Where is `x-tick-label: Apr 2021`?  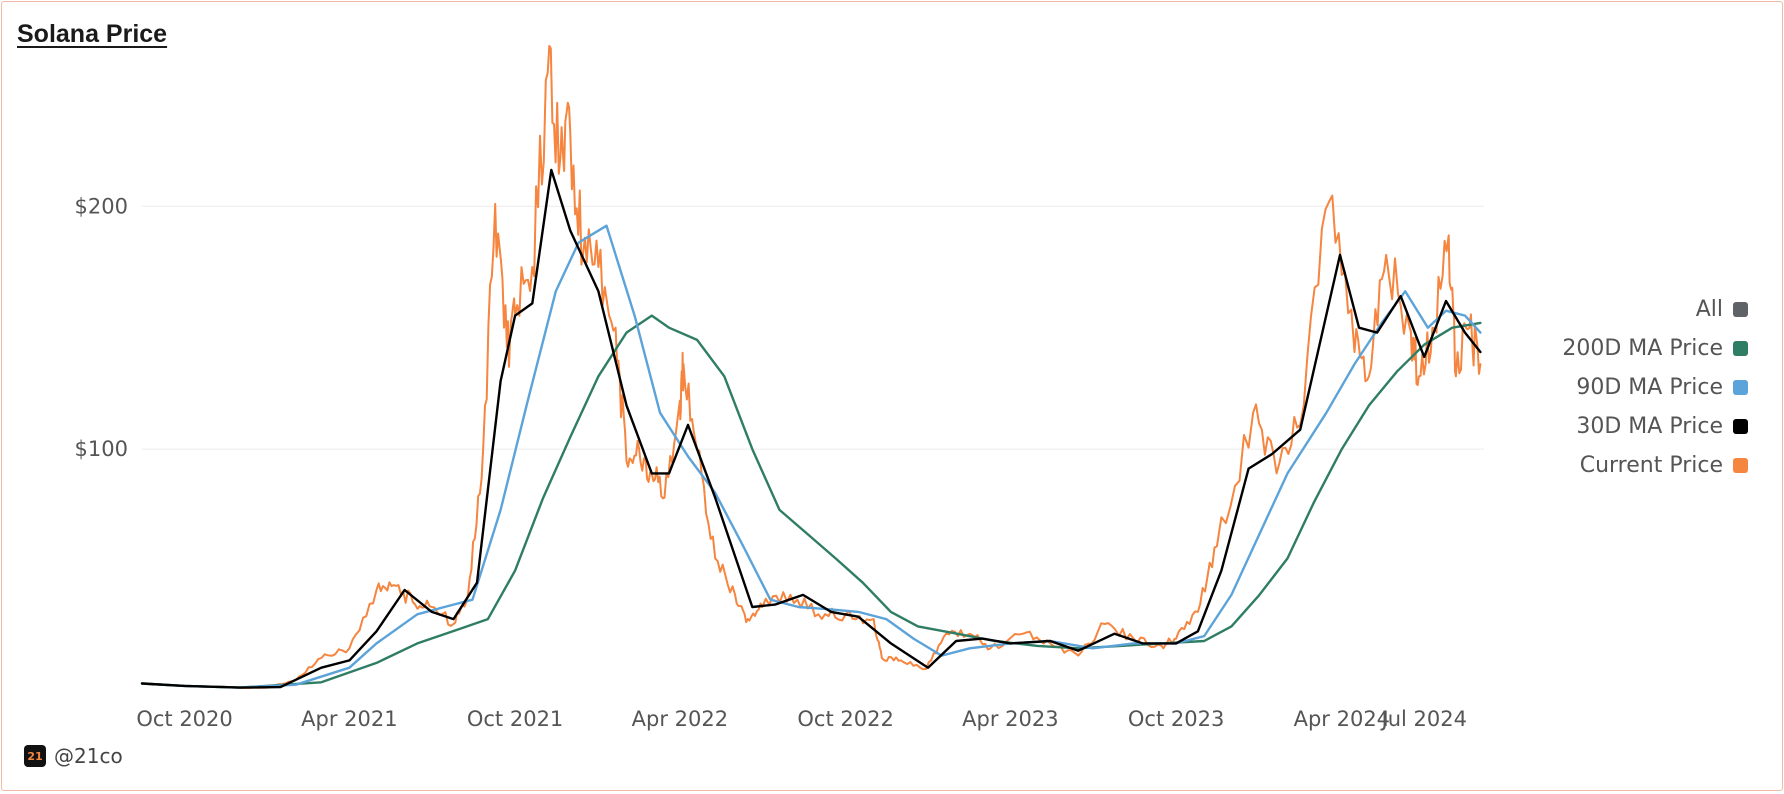 x-tick-label: Apr 2021 is located at coordinates (349, 719).